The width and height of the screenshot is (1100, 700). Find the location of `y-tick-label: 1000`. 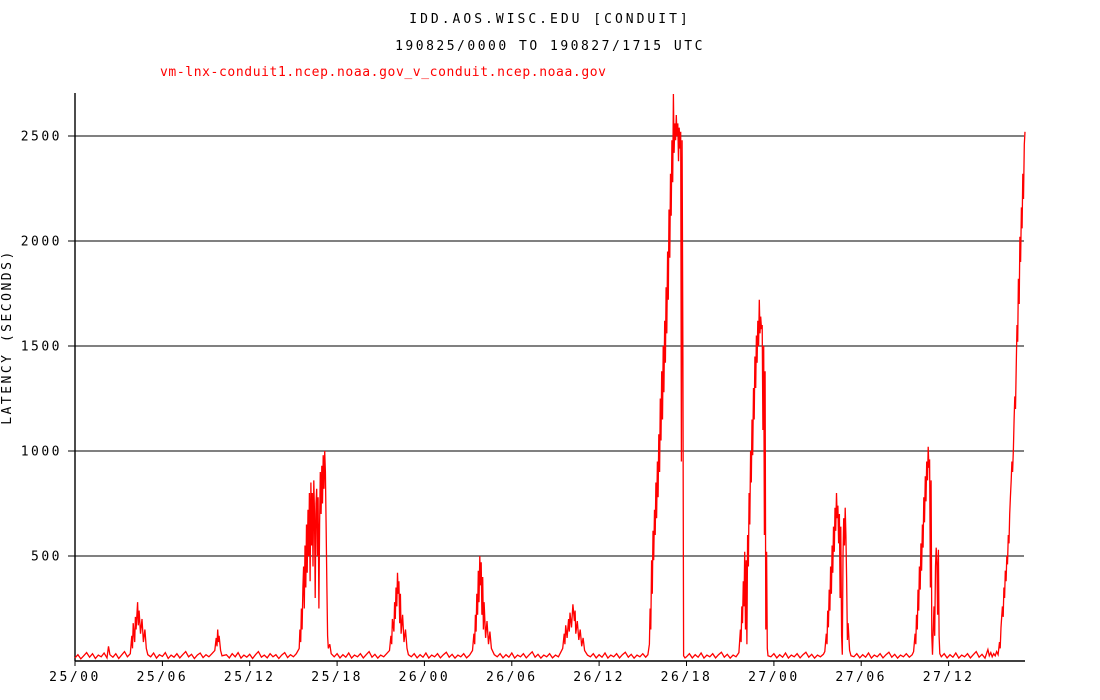

y-tick-label: 1000 is located at coordinates (41, 452).